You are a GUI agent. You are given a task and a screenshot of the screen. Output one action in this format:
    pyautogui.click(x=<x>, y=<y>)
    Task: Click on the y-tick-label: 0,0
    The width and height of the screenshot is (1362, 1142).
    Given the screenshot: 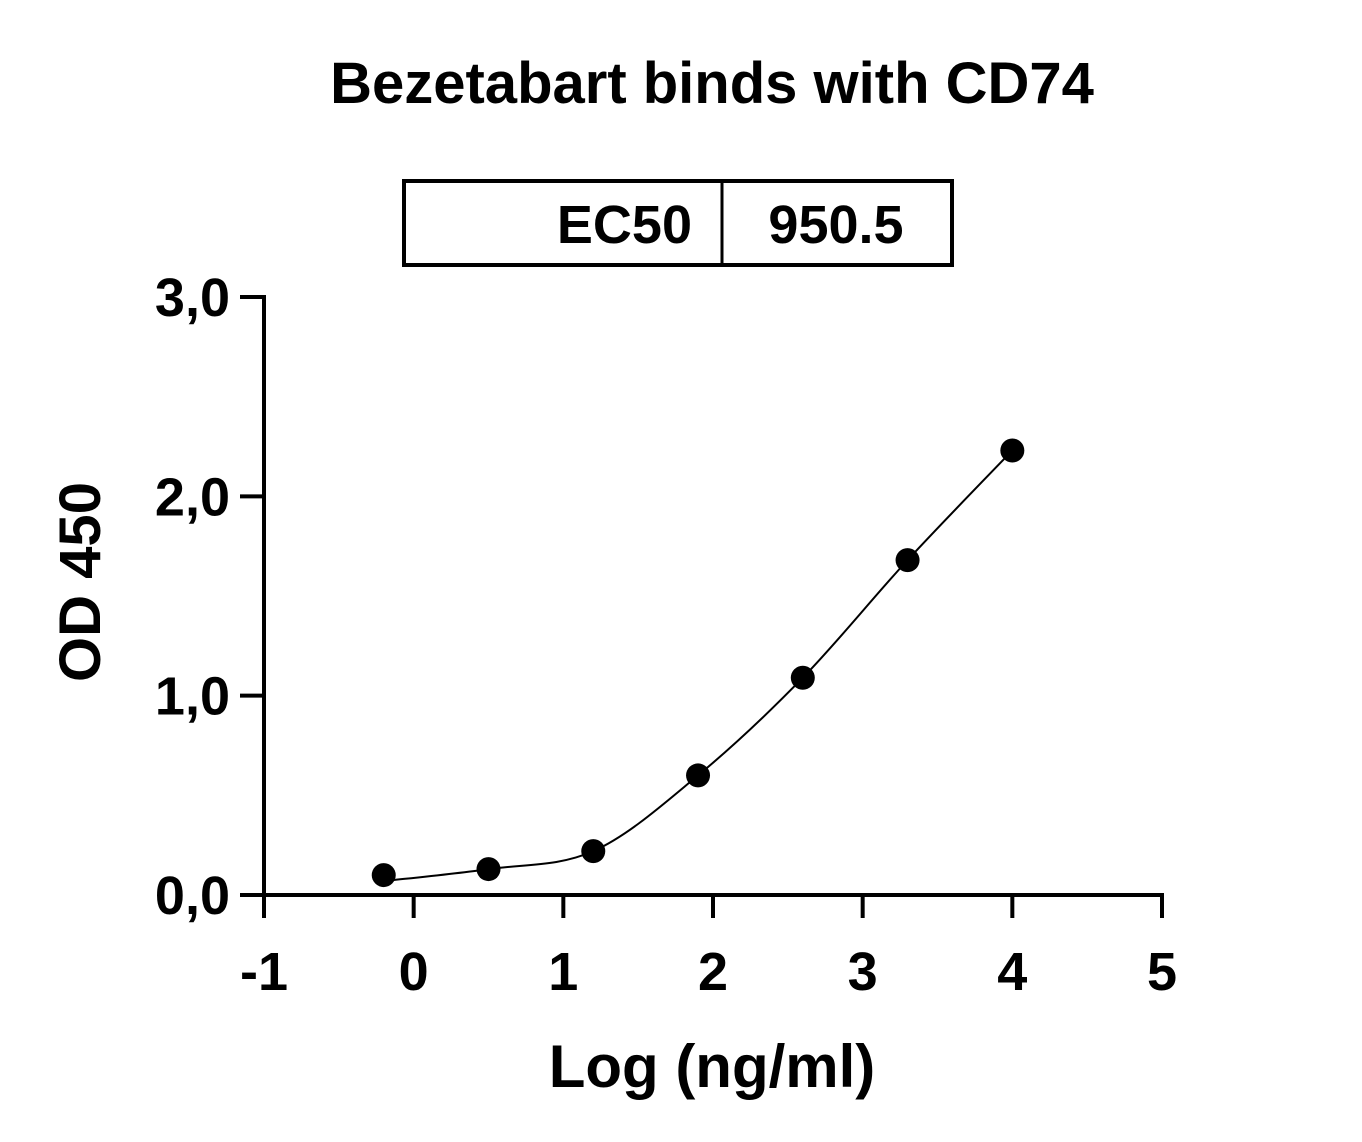 What is the action you would take?
    pyautogui.click(x=192, y=896)
    